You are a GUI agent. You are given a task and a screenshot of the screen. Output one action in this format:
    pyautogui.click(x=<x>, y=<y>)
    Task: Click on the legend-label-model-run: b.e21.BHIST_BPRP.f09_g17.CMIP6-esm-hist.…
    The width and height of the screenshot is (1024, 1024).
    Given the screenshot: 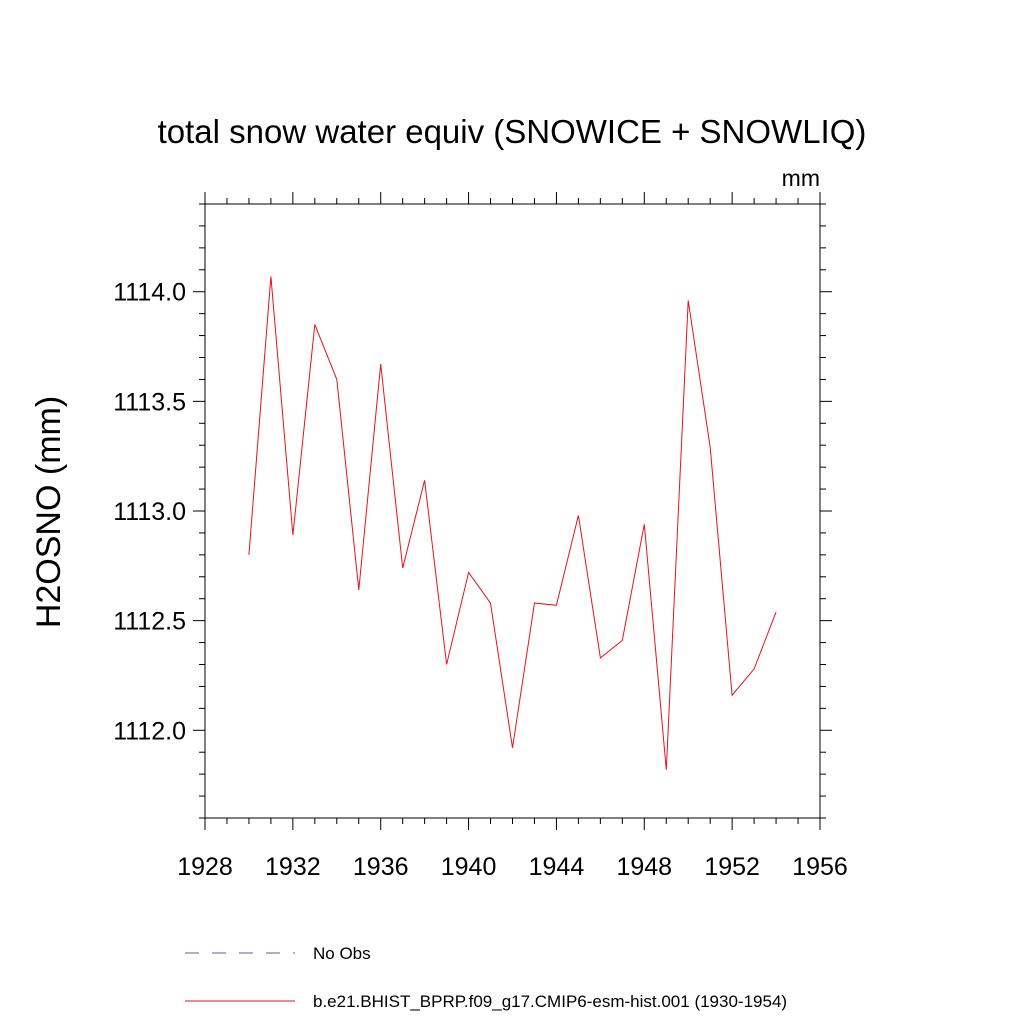 What is the action you would take?
    pyautogui.click(x=550, y=1001)
    